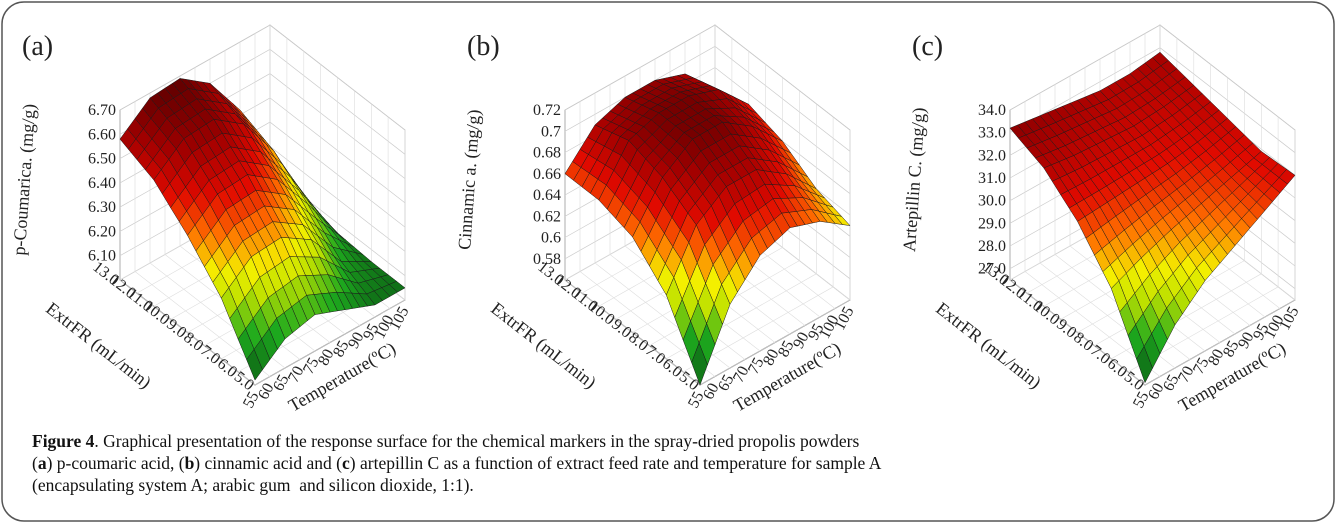  Describe the element at coordinates (992, 178) in the screenshot. I see `z-tick-label: 31.0` at that location.